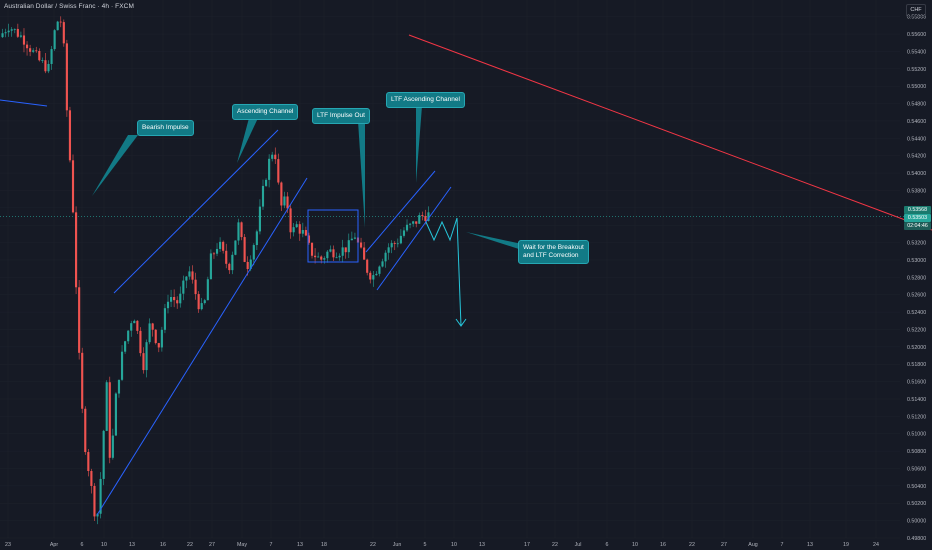 This screenshot has width=932, height=550. I want to click on ltf-channel-lower, so click(414, 238).